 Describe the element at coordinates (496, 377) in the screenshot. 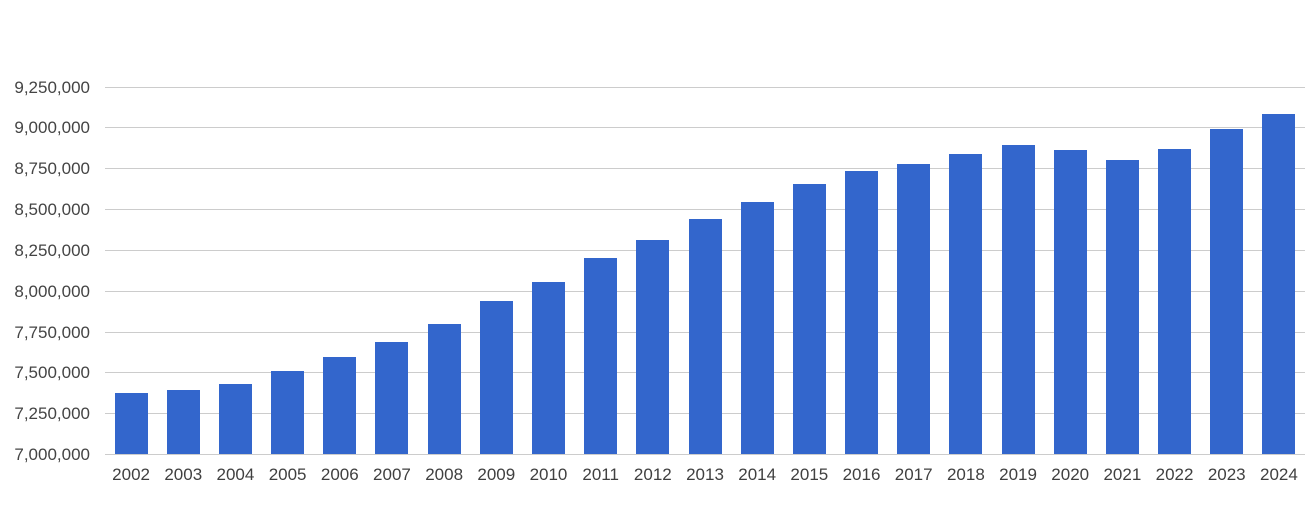

I see `bar-2009` at that location.